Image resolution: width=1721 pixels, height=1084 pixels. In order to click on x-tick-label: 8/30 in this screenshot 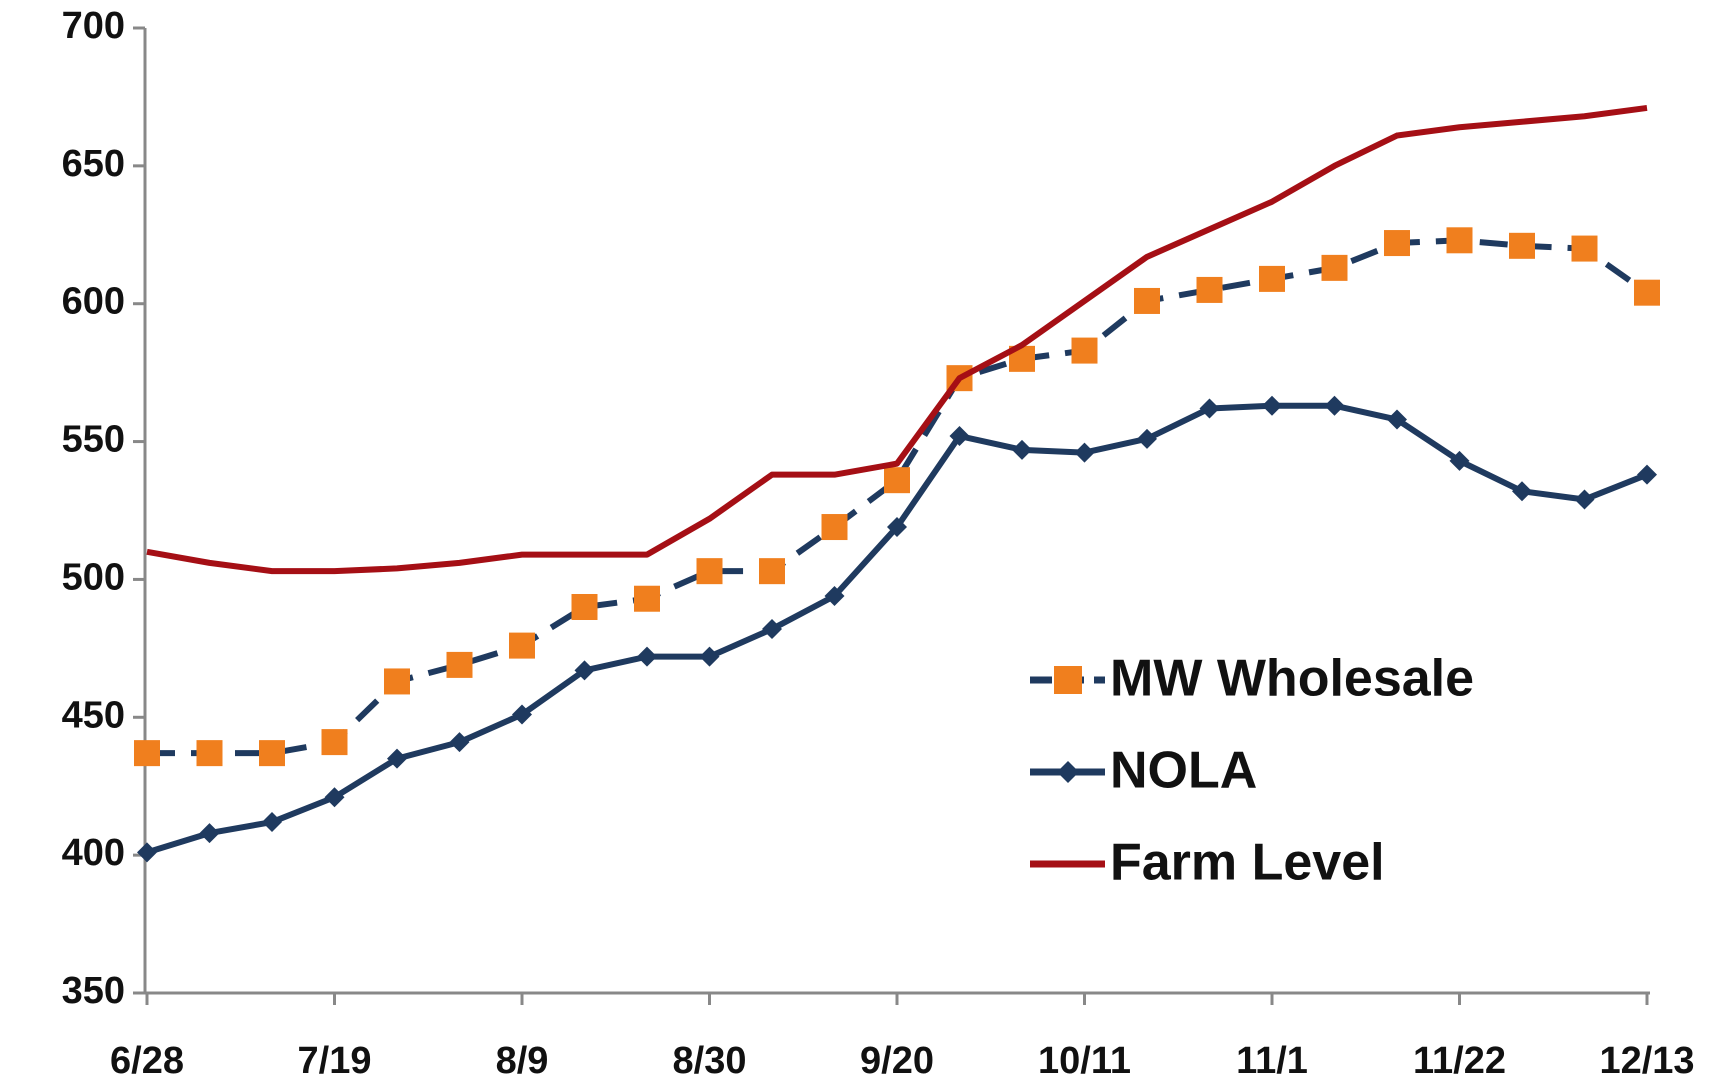, I will do `click(710, 1061)`.